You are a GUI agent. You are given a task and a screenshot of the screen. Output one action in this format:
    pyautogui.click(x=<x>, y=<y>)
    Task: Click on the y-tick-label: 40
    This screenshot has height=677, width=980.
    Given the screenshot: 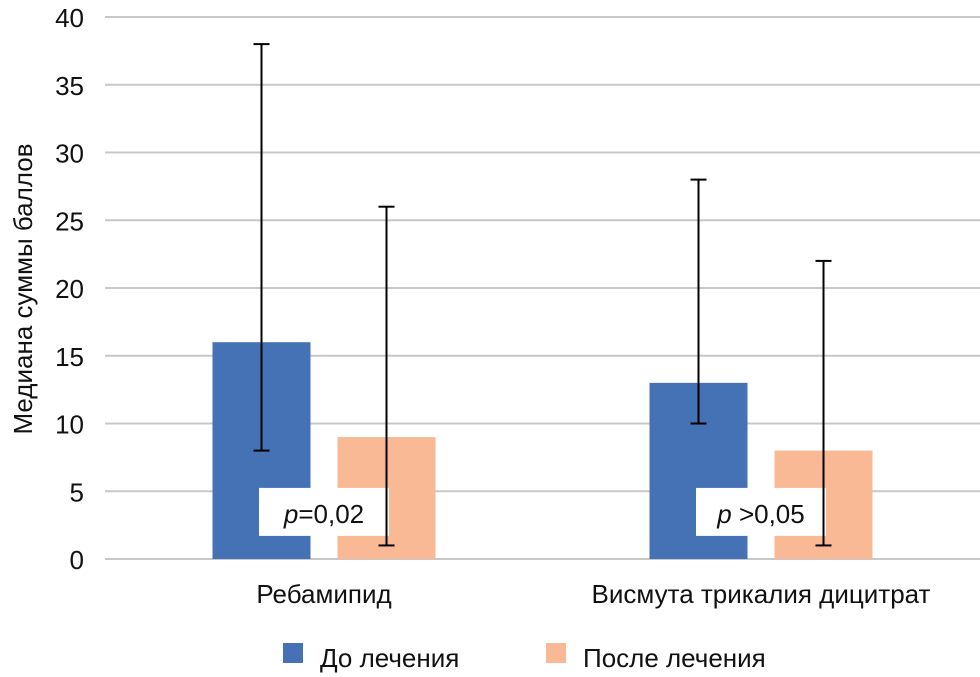 What is the action you would take?
    pyautogui.click(x=69, y=18)
    